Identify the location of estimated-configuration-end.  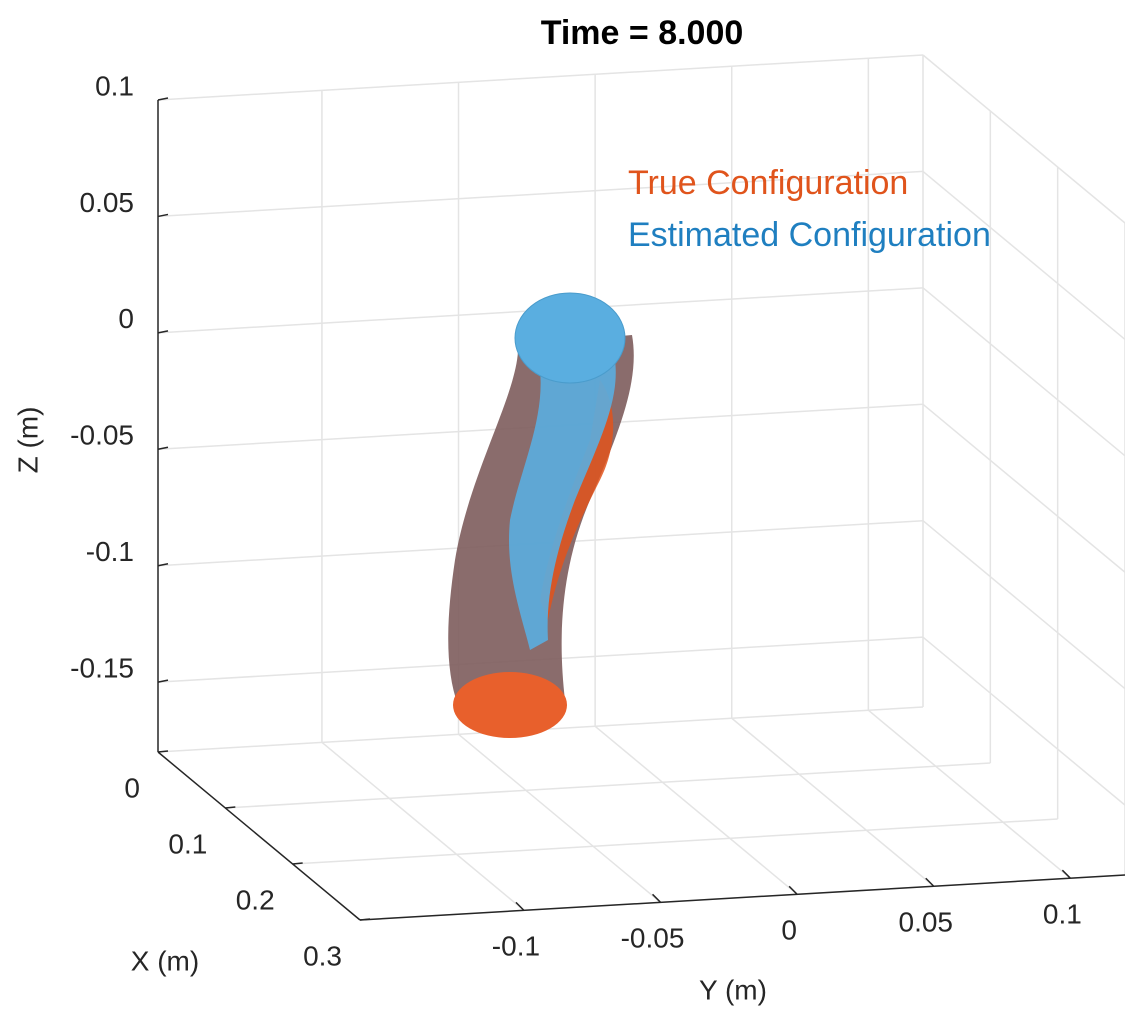
(570, 338).